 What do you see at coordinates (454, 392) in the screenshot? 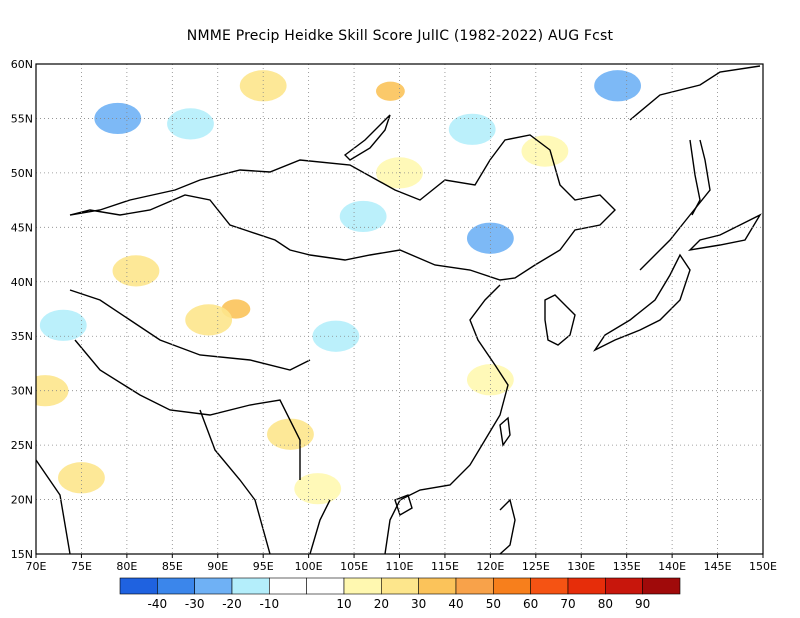
I see `china-east-coast` at bounding box center [454, 392].